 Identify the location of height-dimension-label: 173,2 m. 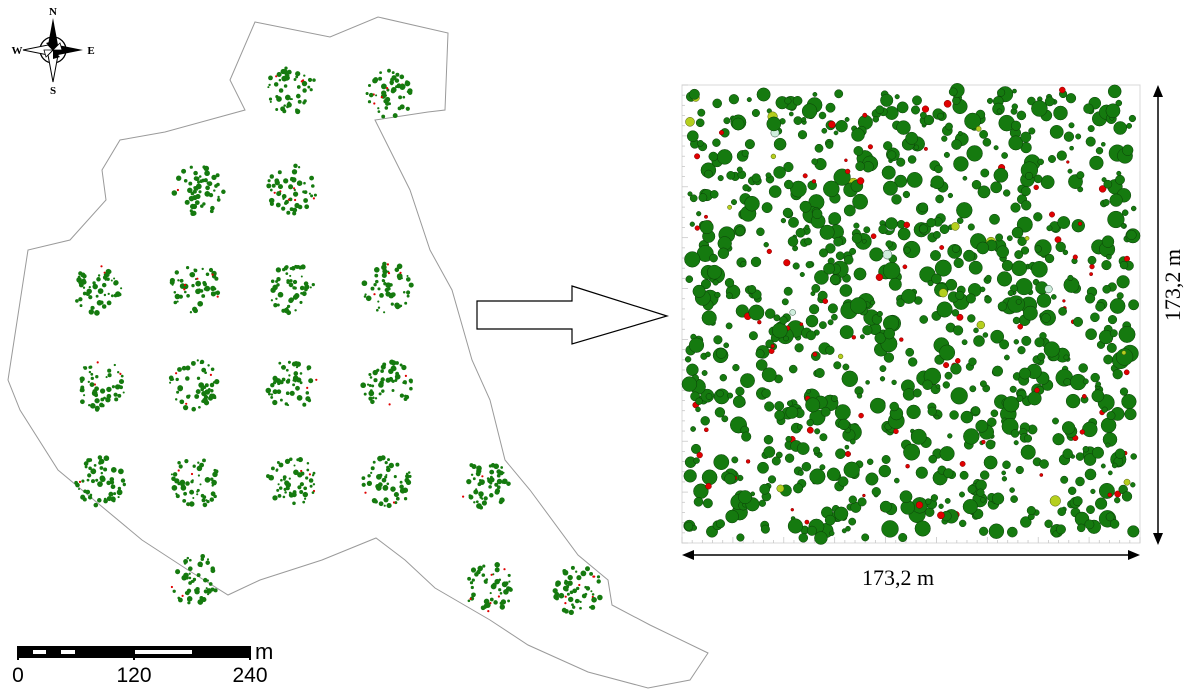
(1172, 285).